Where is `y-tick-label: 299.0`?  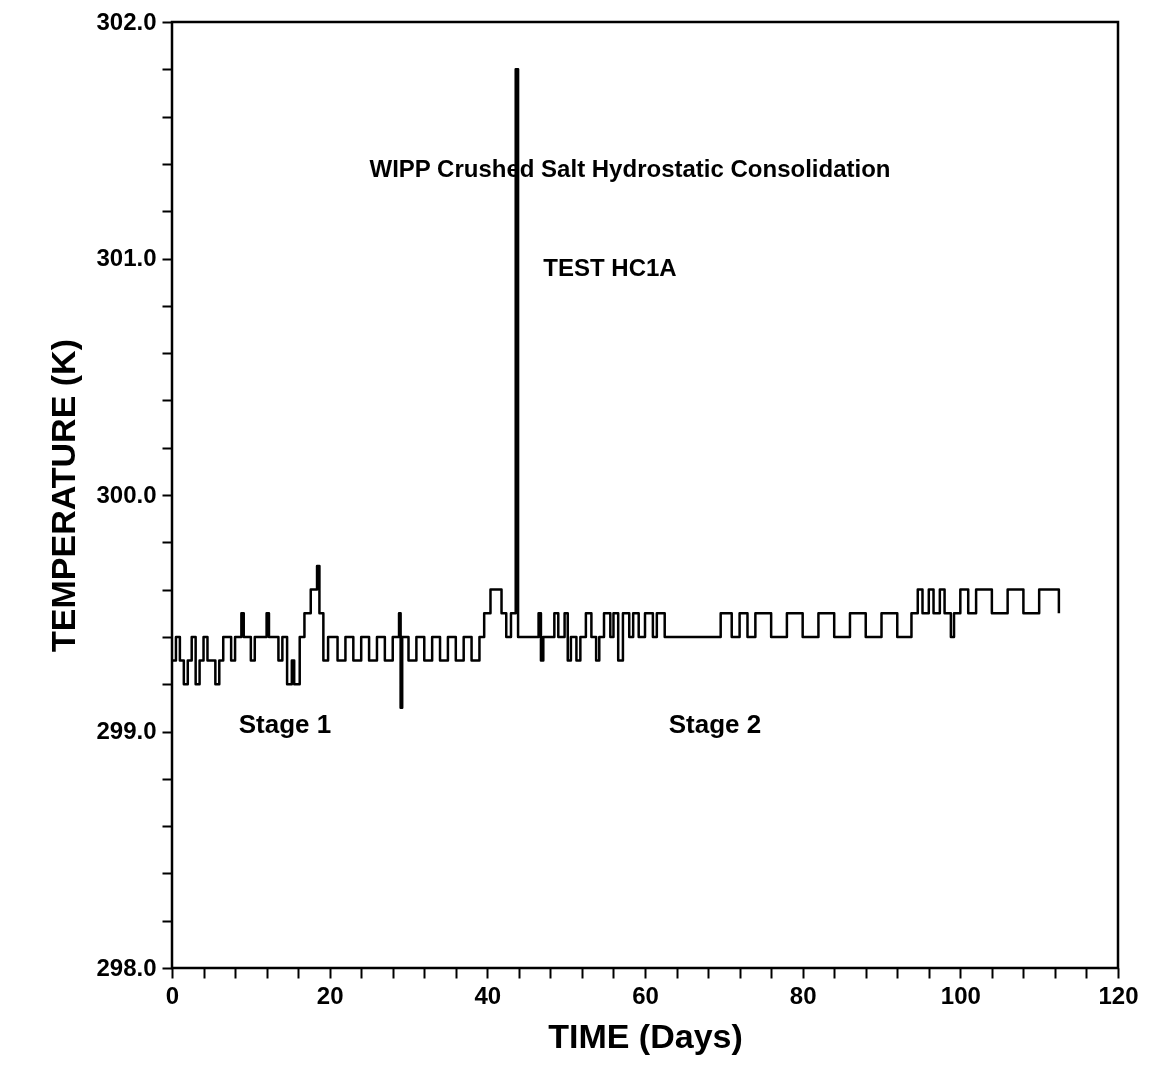
y-tick-label: 299.0 is located at coordinates (126, 730).